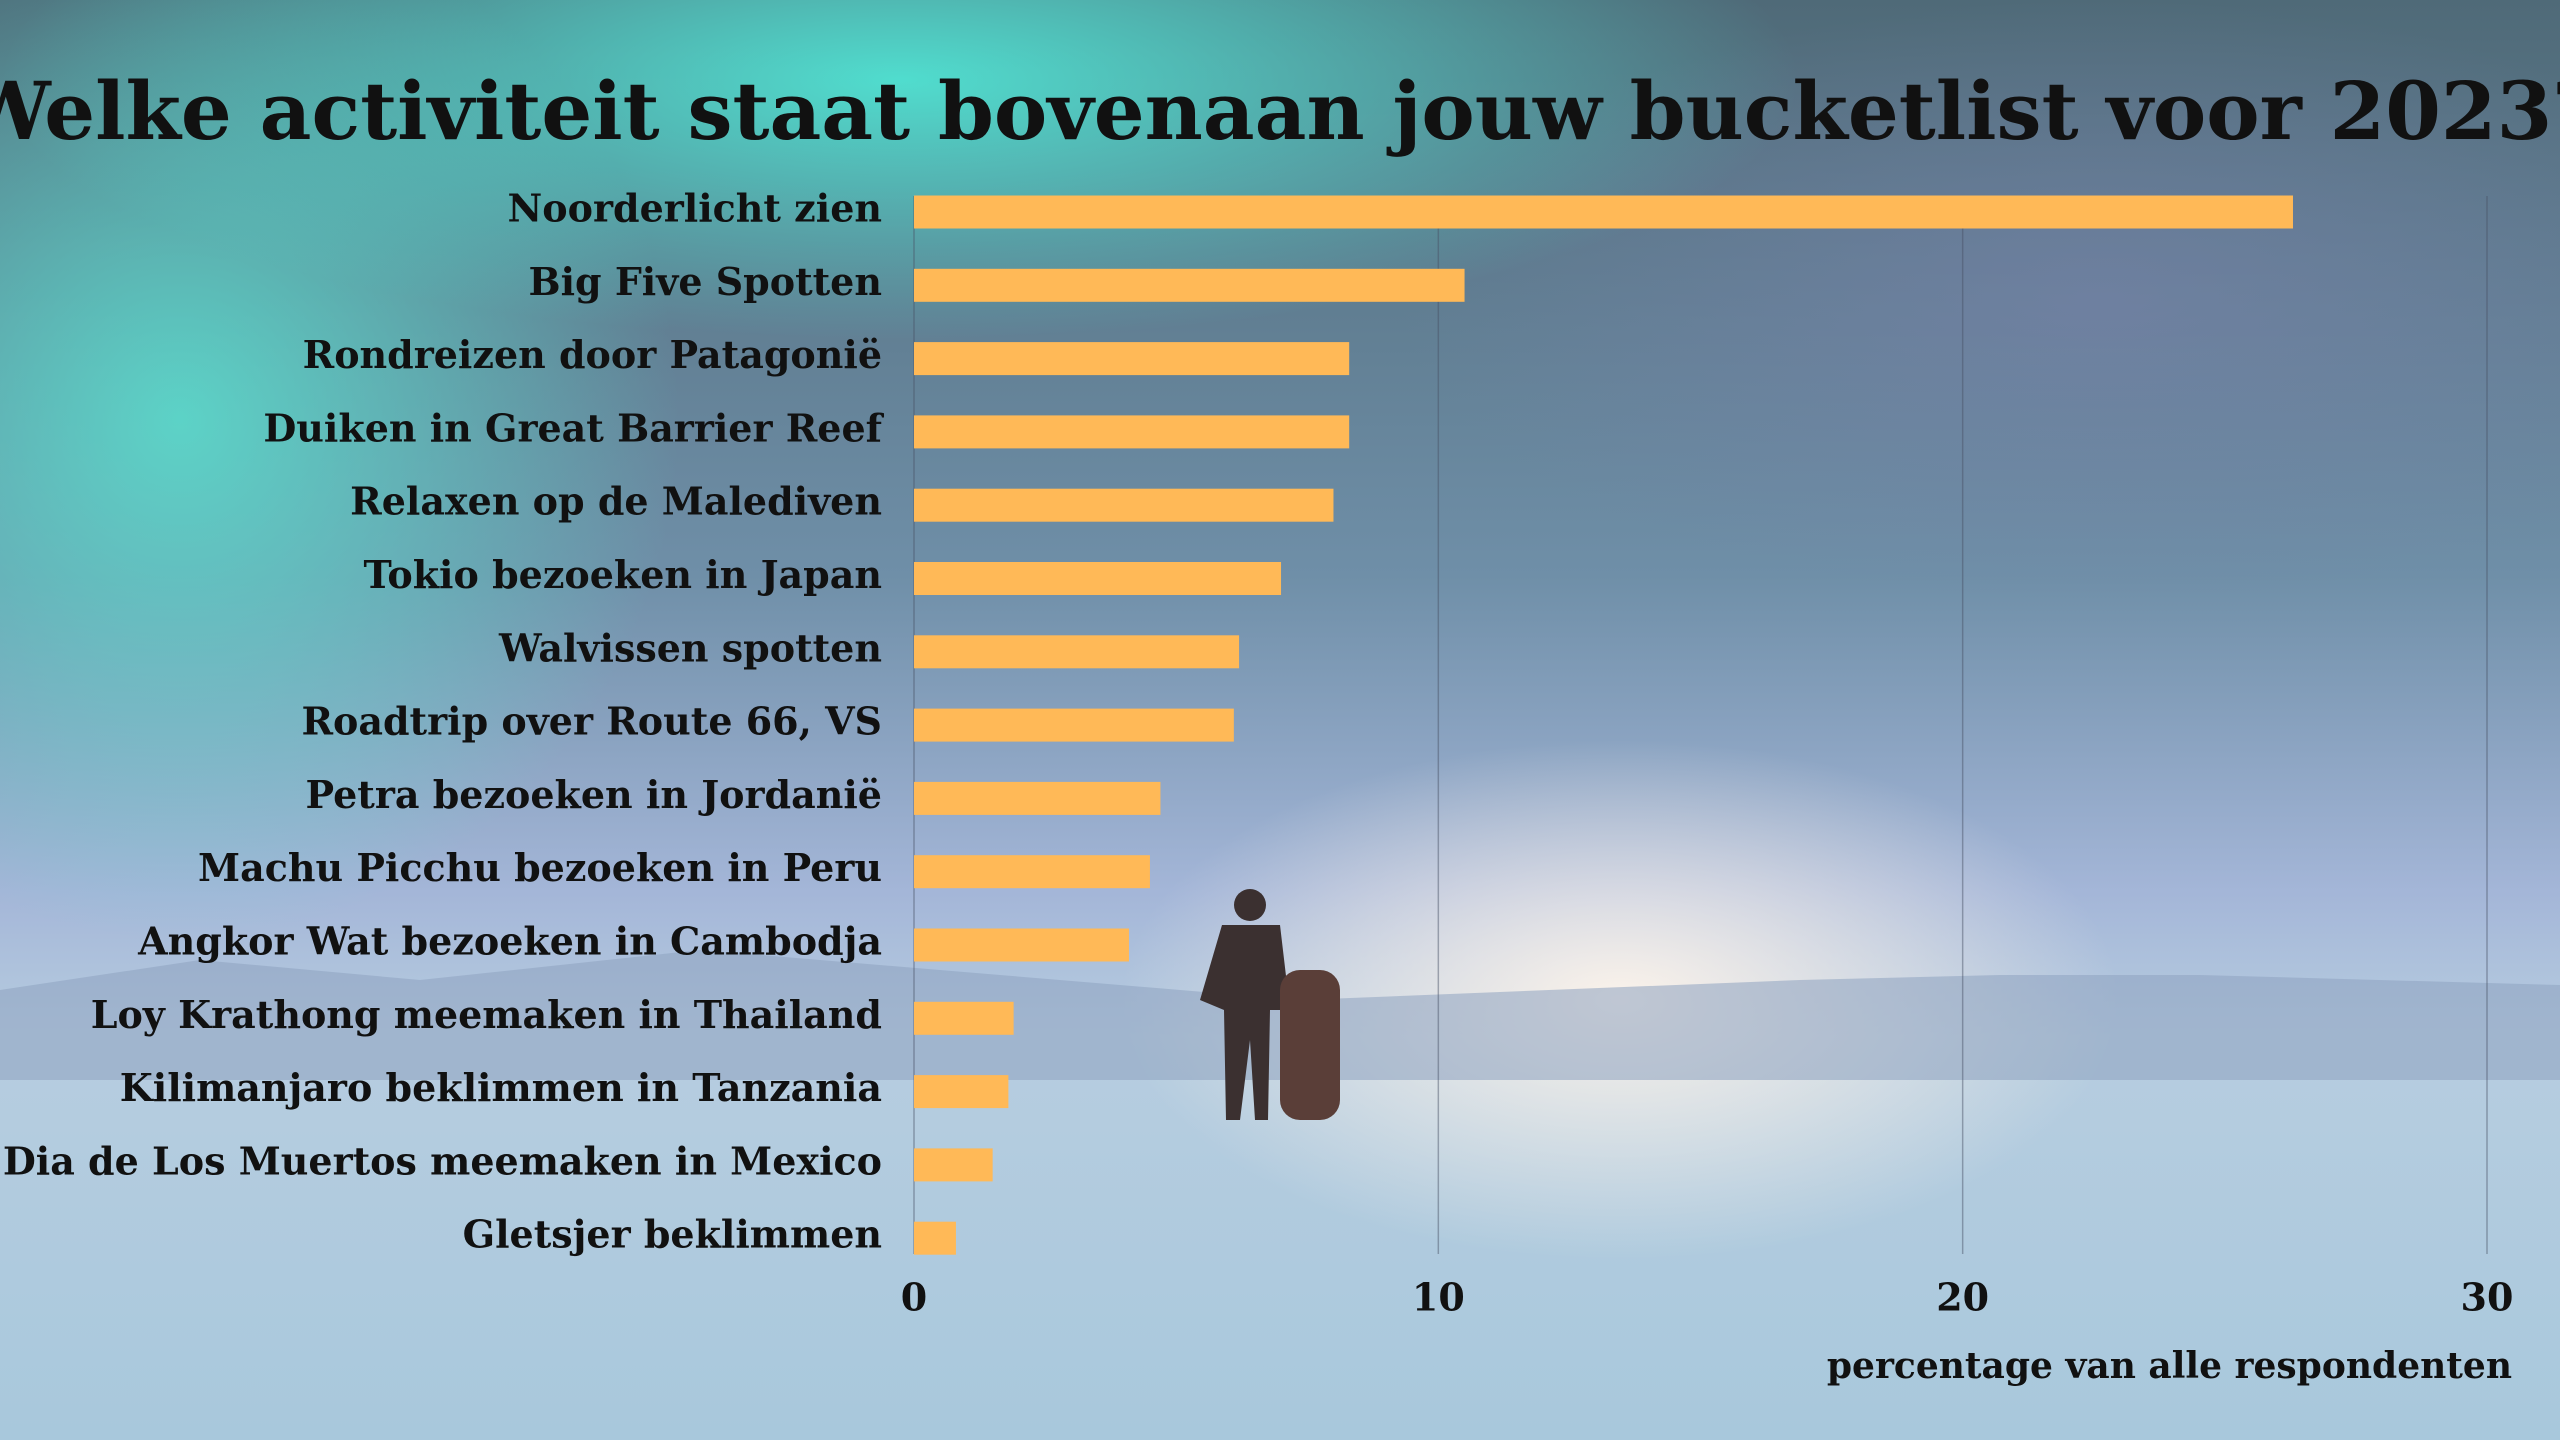 Image resolution: width=2560 pixels, height=1440 pixels. I want to click on x-axis-label: percentage van alle respondenten, so click(2169, 1366).